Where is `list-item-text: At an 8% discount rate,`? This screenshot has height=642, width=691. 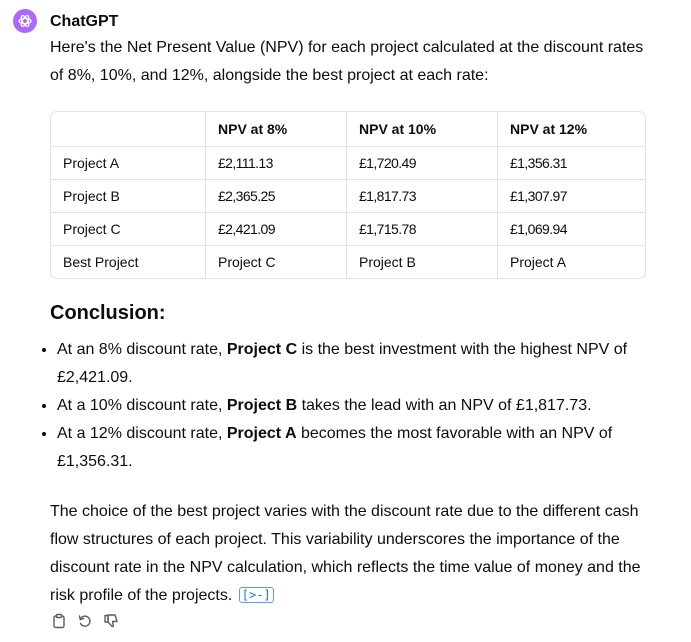
list-item-text: At an 8% discount rate, is located at coordinates (142, 349).